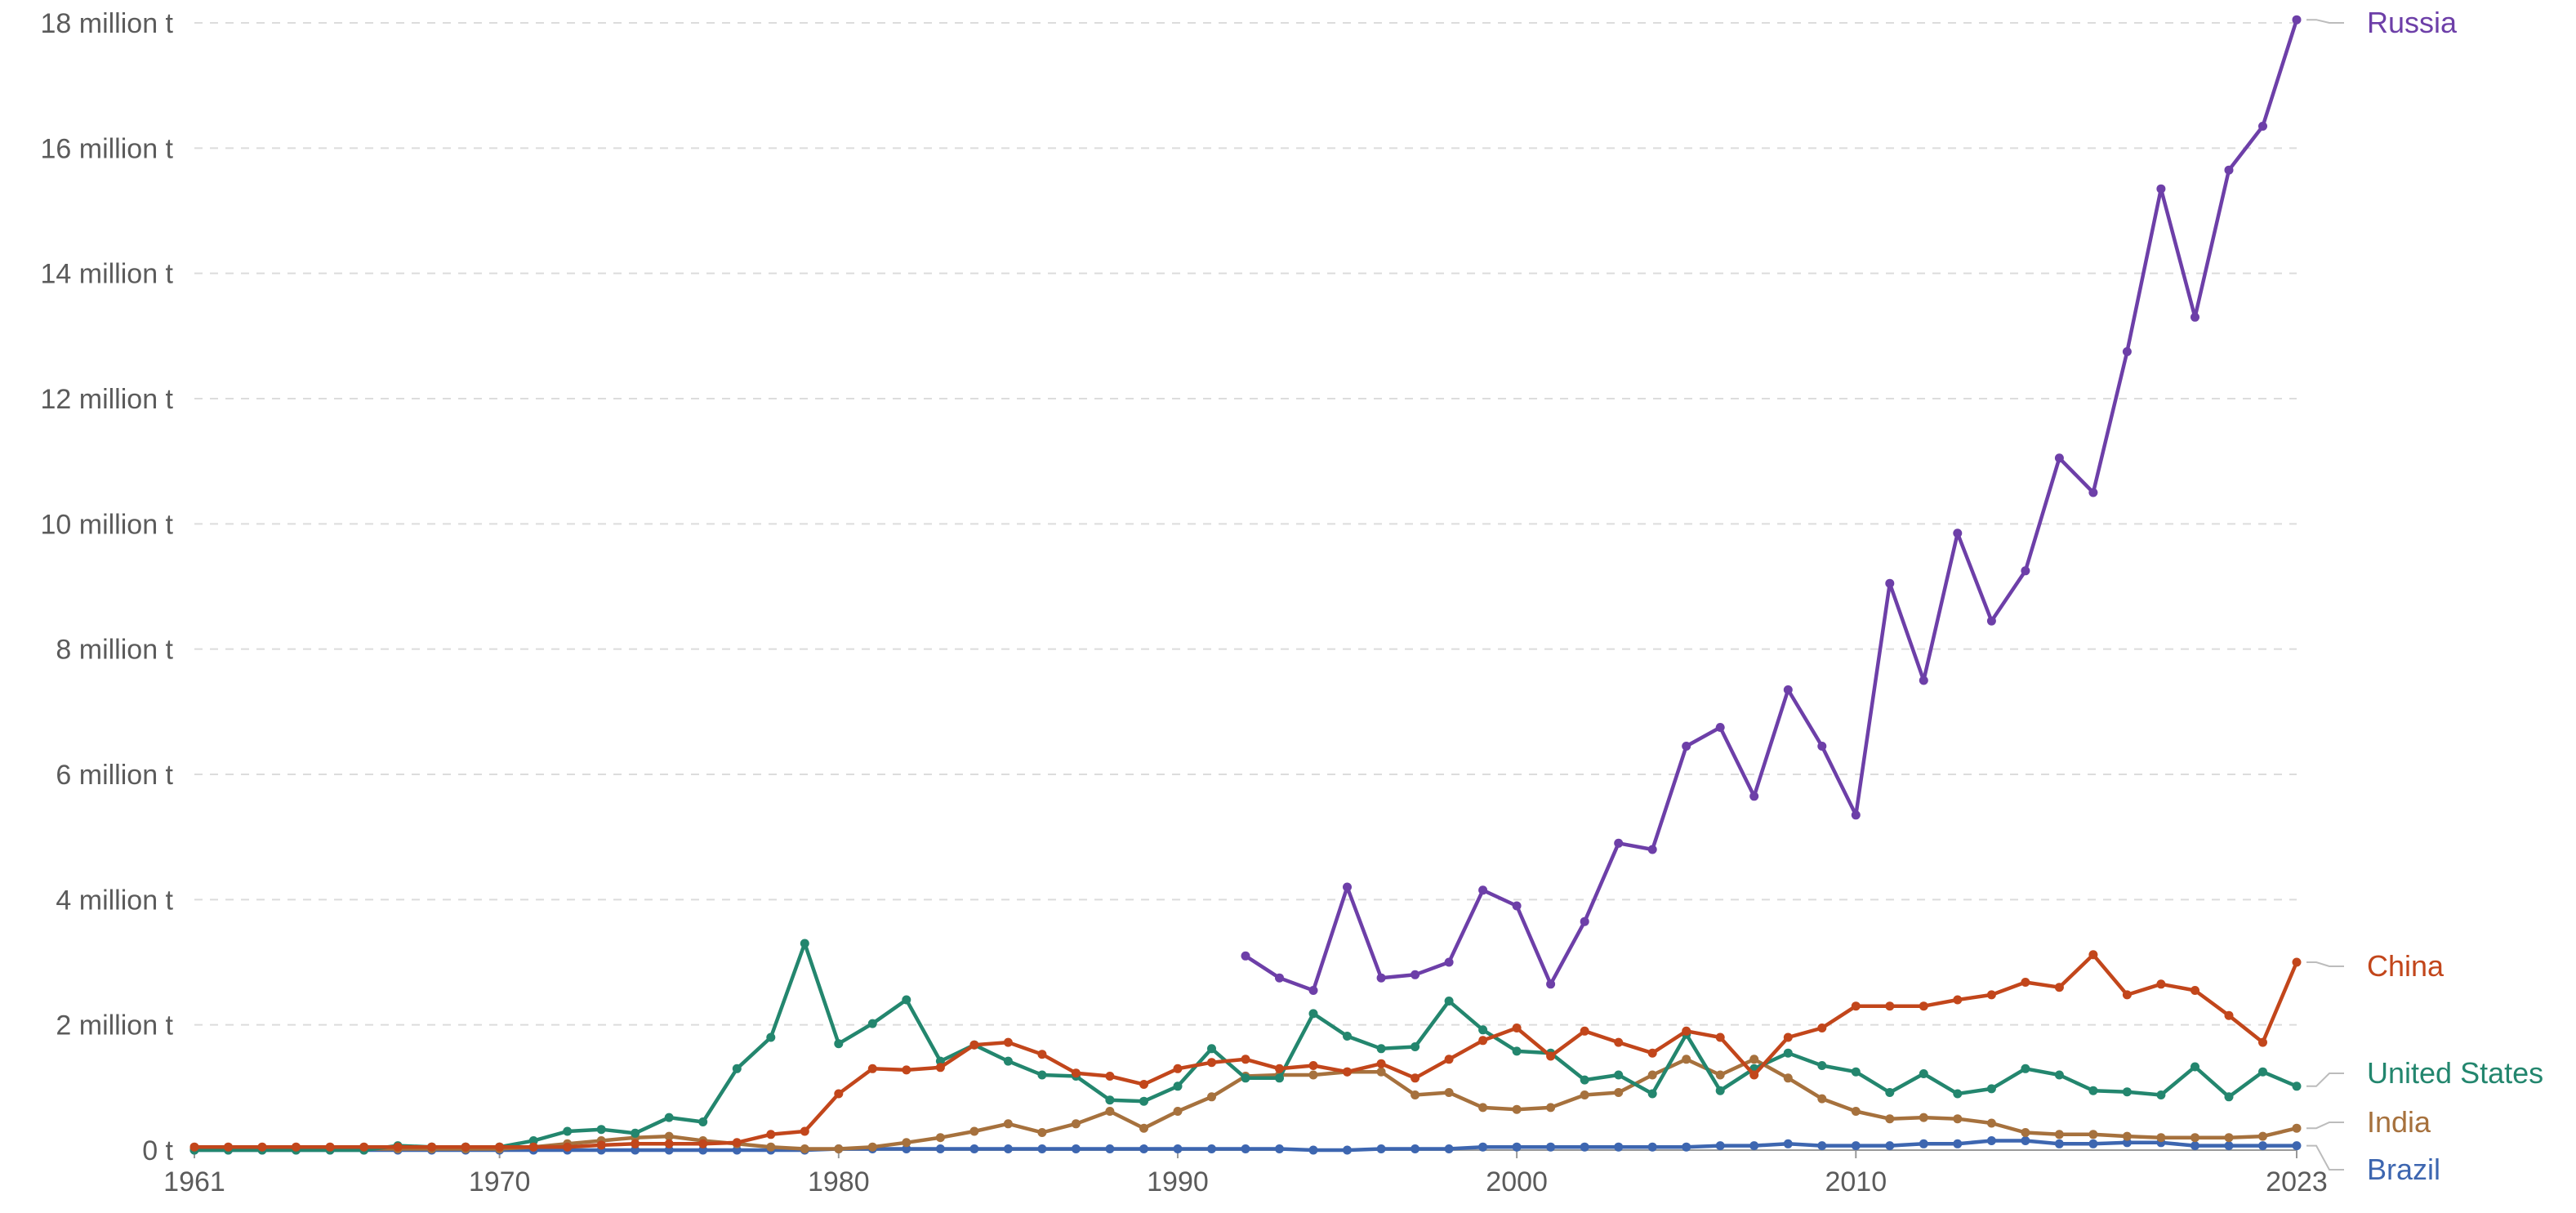  Describe the element at coordinates (106, 23) in the screenshot. I see `y-tick-label: 18 million t` at that location.